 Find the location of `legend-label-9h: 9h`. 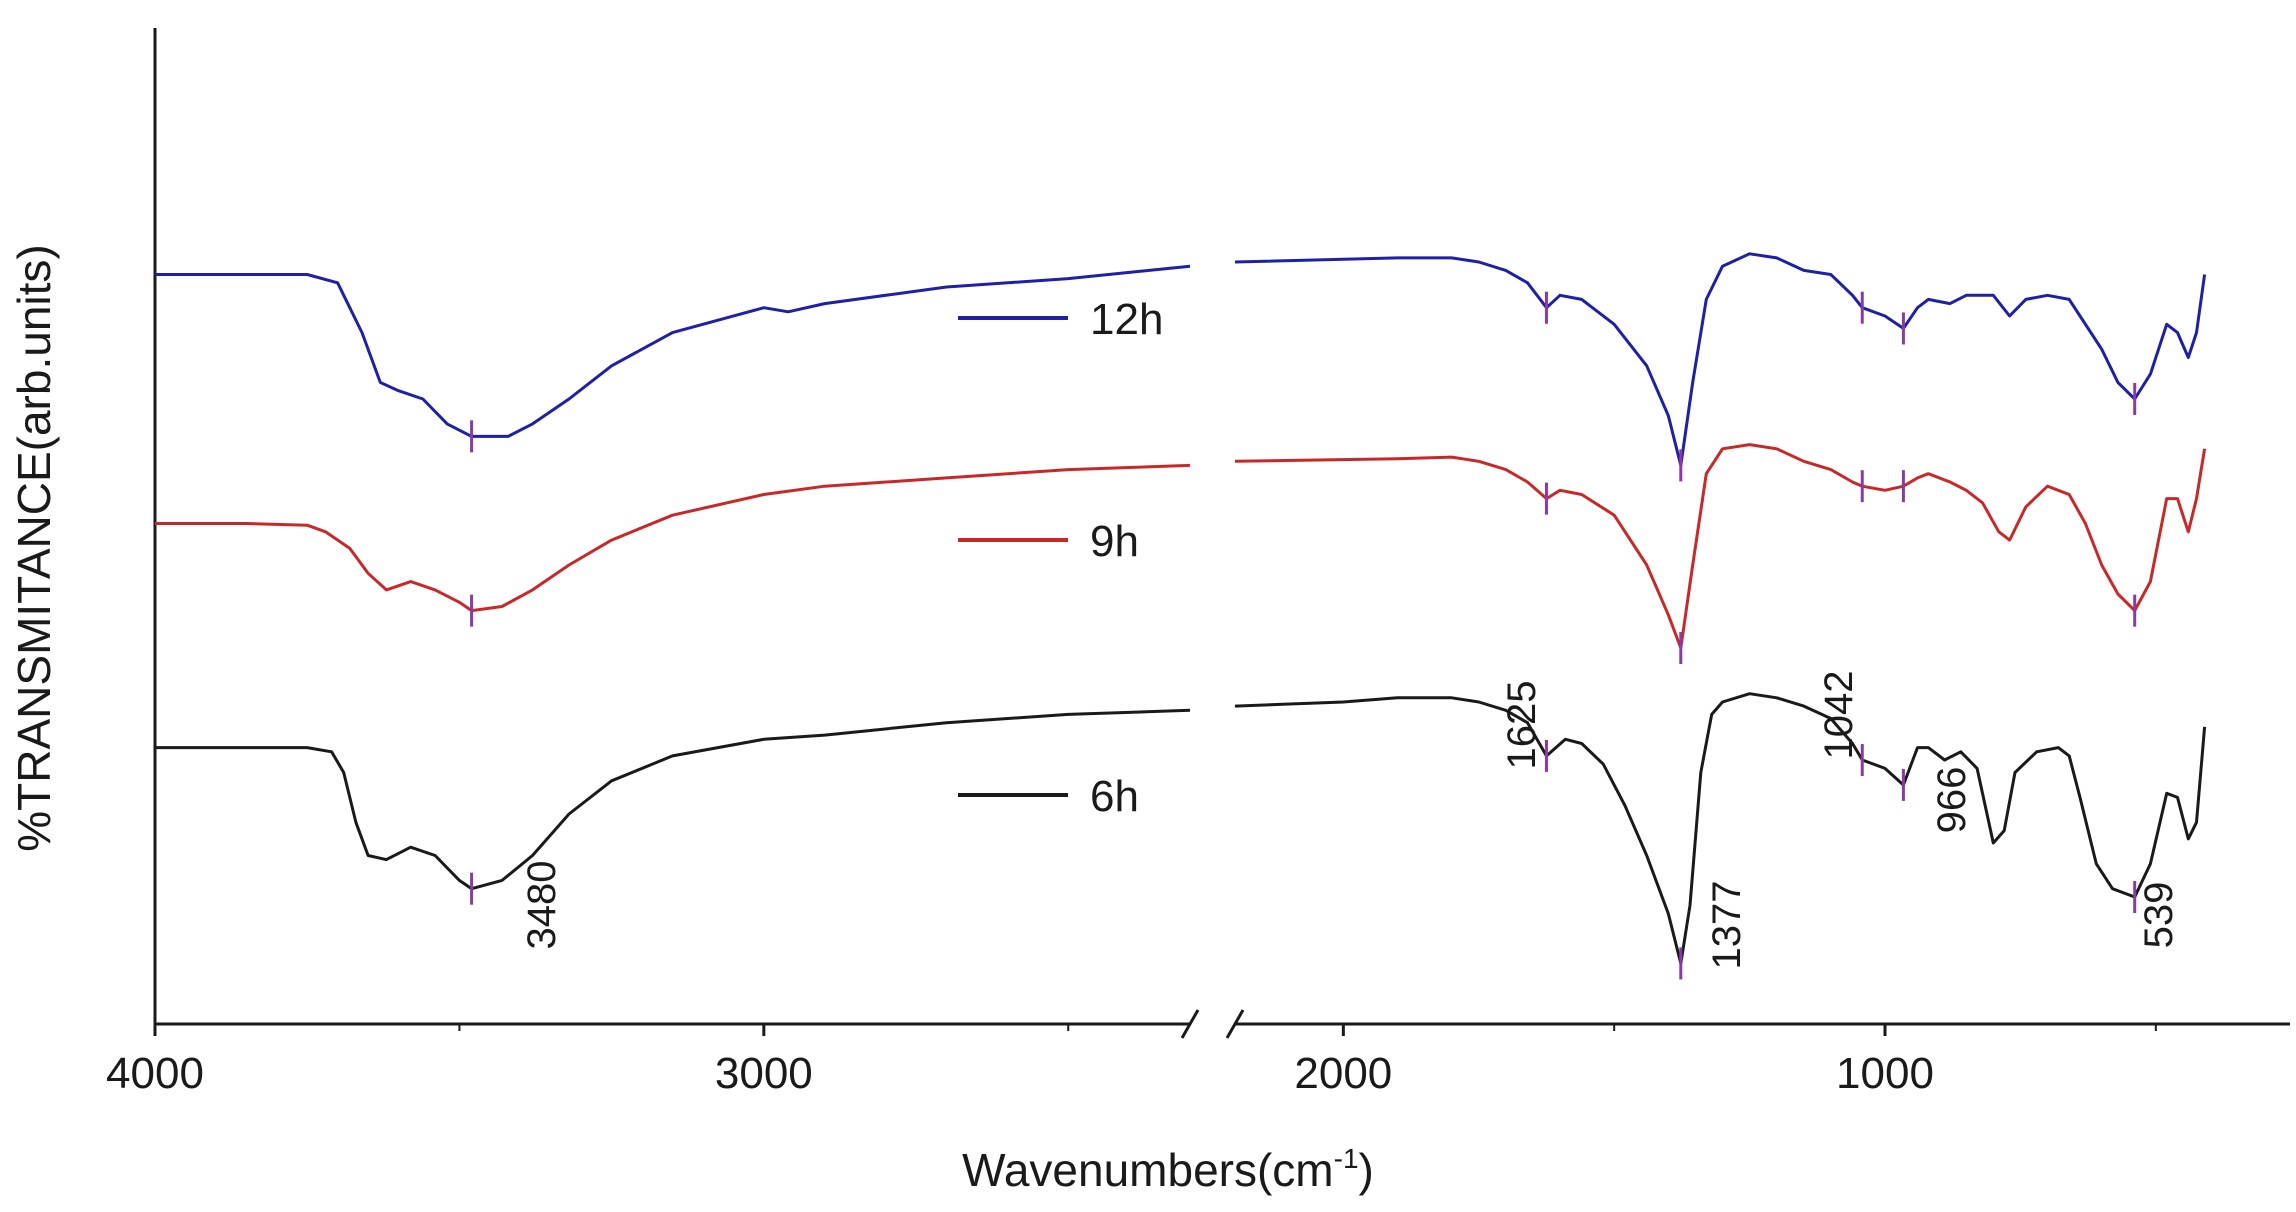

legend-label-9h: 9h is located at coordinates (1114, 541).